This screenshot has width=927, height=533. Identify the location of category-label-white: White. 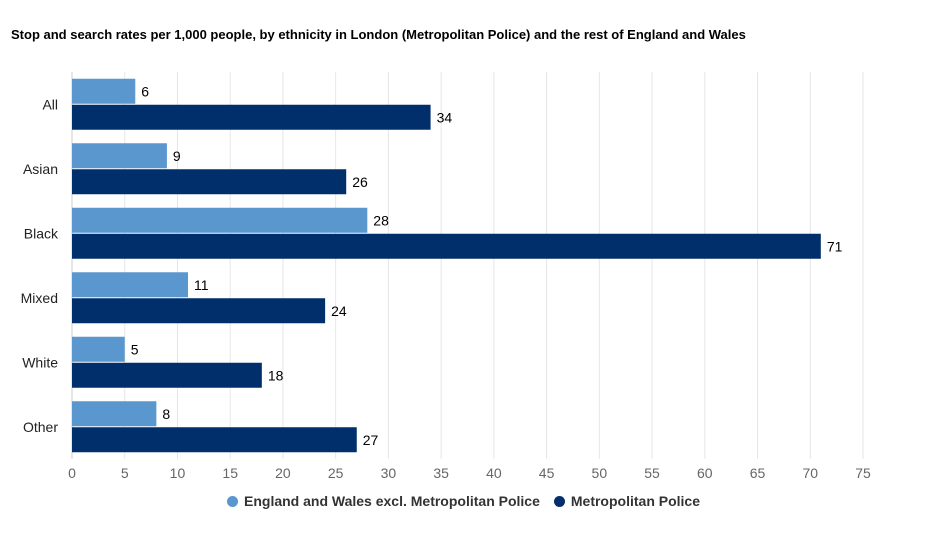
(40, 362).